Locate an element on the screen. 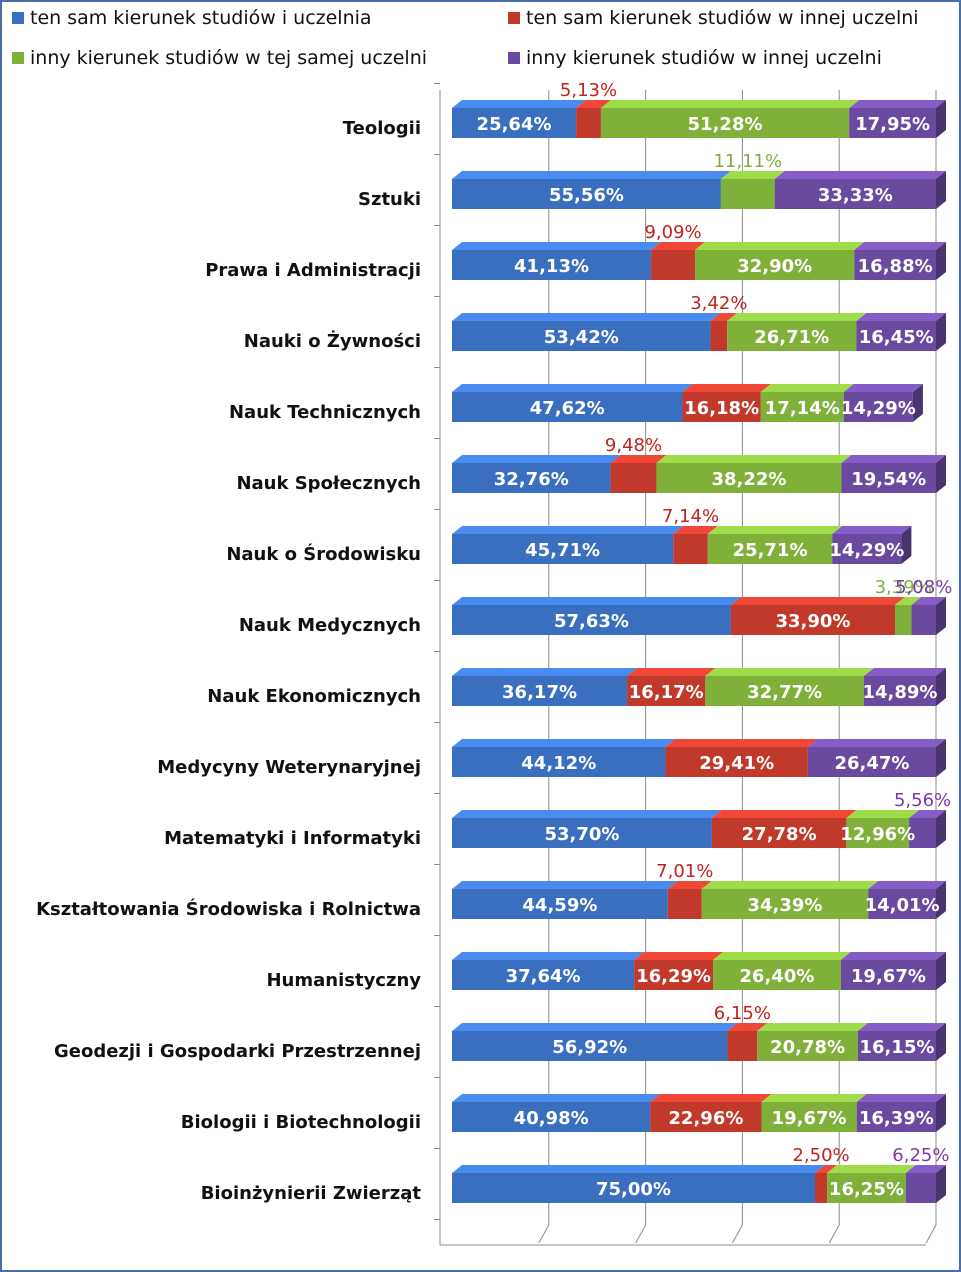 This screenshot has width=961, height=1272. data-label: 12,96% is located at coordinates (877, 834).